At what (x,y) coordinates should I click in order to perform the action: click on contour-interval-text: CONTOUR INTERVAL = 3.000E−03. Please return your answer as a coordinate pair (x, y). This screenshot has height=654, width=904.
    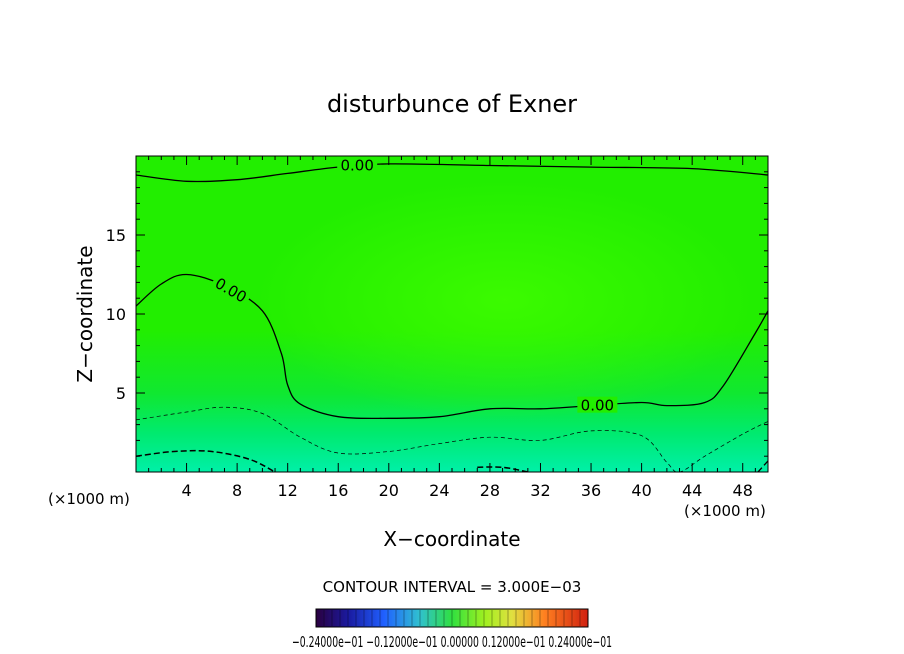
    Looking at the image, I should click on (452, 587).